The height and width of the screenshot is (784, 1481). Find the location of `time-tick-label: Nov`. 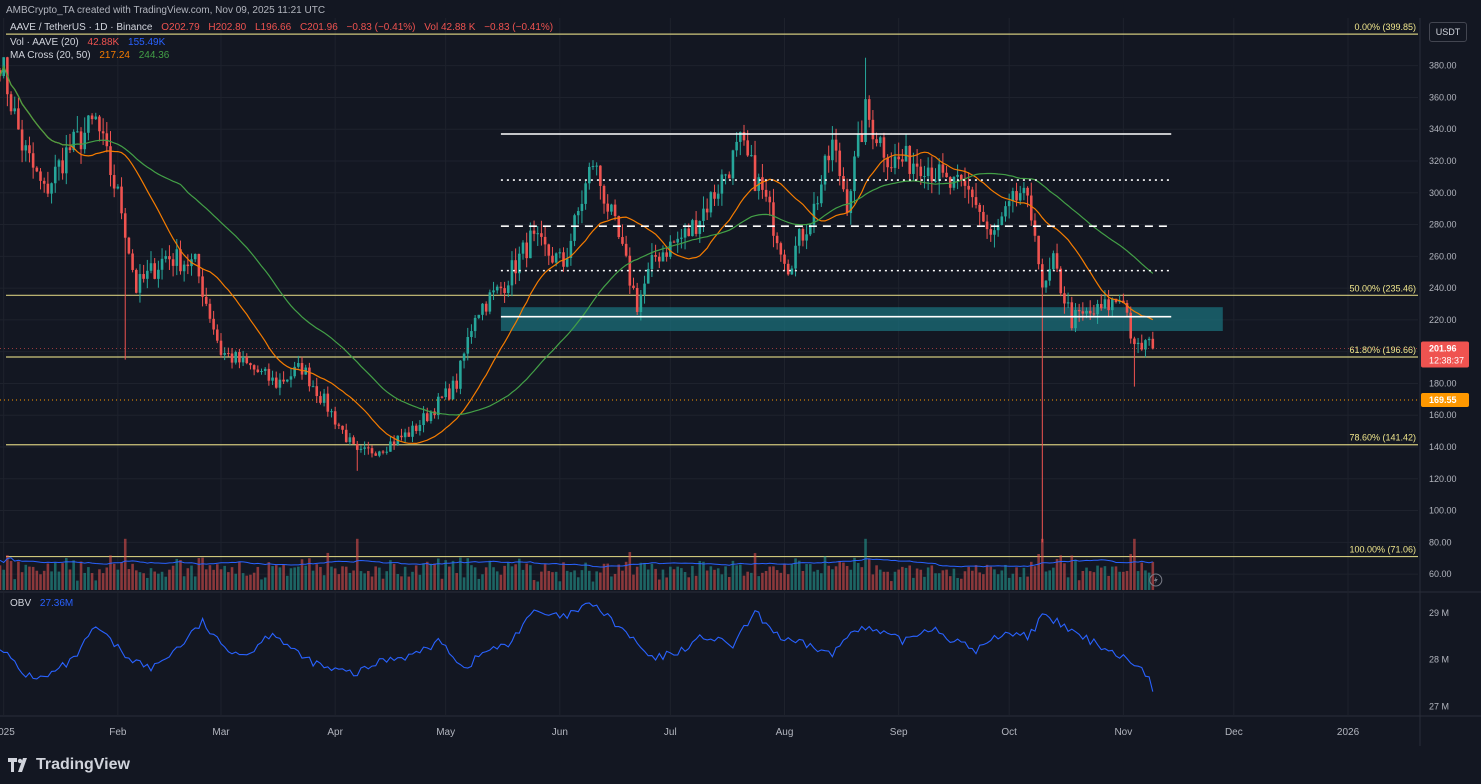

time-tick-label: Nov is located at coordinates (1123, 732).